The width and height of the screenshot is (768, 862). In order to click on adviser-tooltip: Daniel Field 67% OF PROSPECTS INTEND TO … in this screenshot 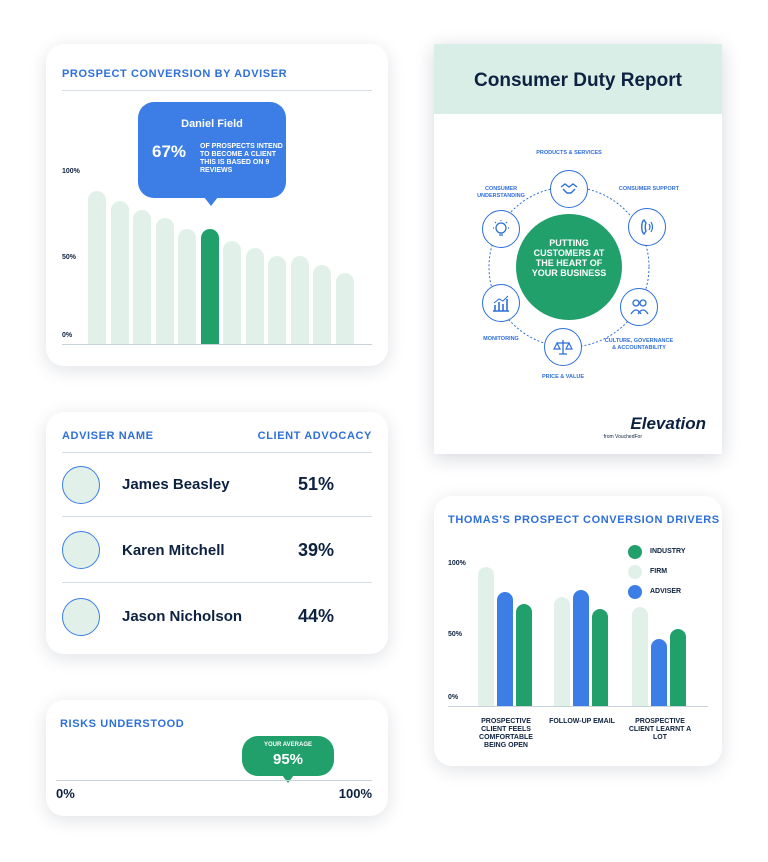, I will do `click(212, 154)`.